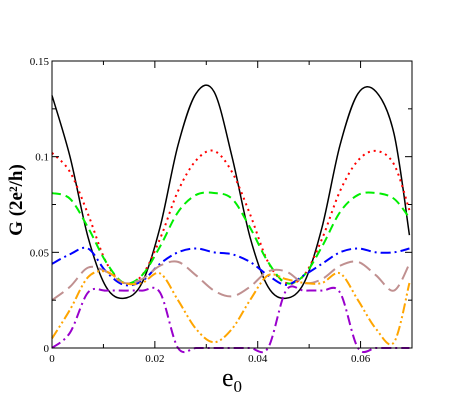  Describe the element at coordinates (16, 200) in the screenshot. I see `y-axis-label: G (2e²/h)` at that location.